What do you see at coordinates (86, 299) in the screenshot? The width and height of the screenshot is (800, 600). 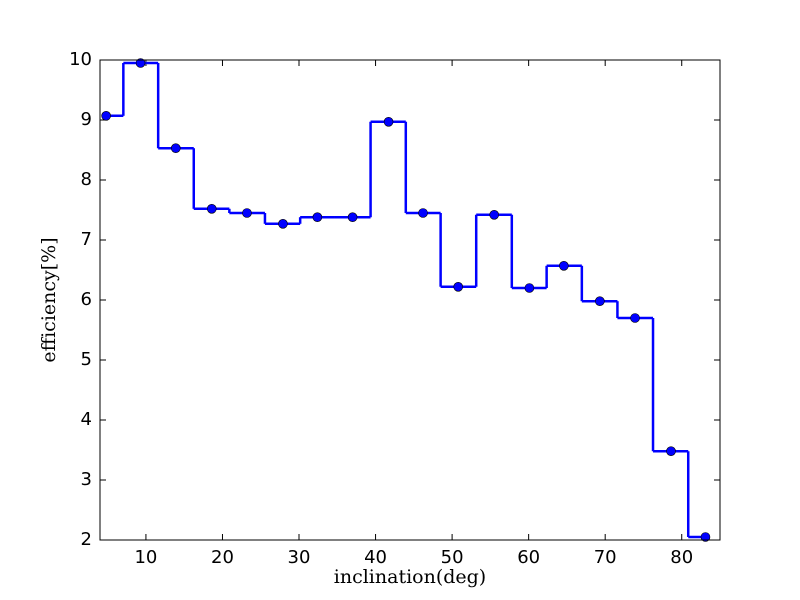 I see `y-tick-label: 6` at bounding box center [86, 299].